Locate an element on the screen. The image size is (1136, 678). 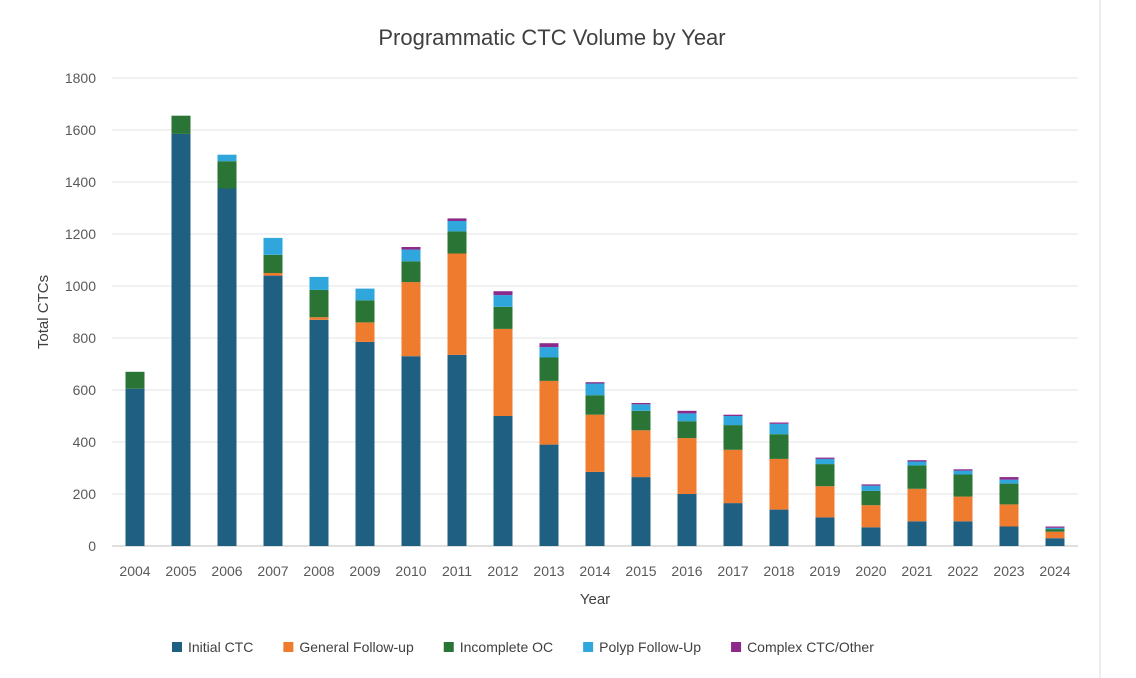
x-tick-label: 2015 is located at coordinates (640, 571).